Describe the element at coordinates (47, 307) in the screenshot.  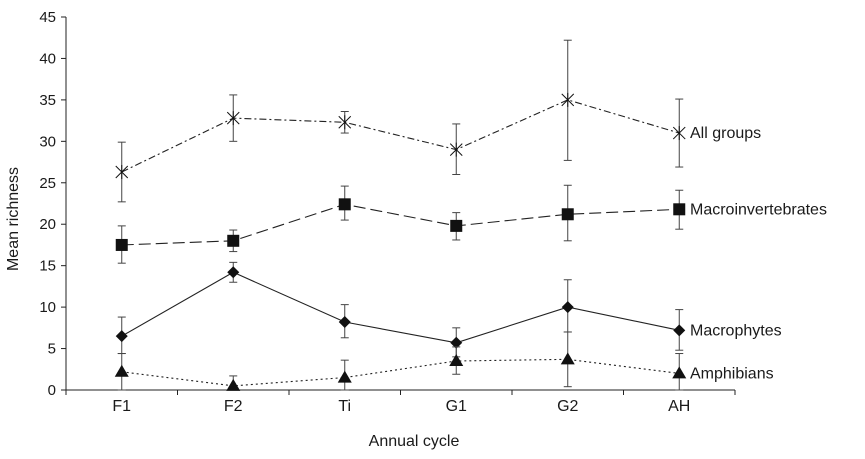
I see `y-tick-label: 10` at that location.